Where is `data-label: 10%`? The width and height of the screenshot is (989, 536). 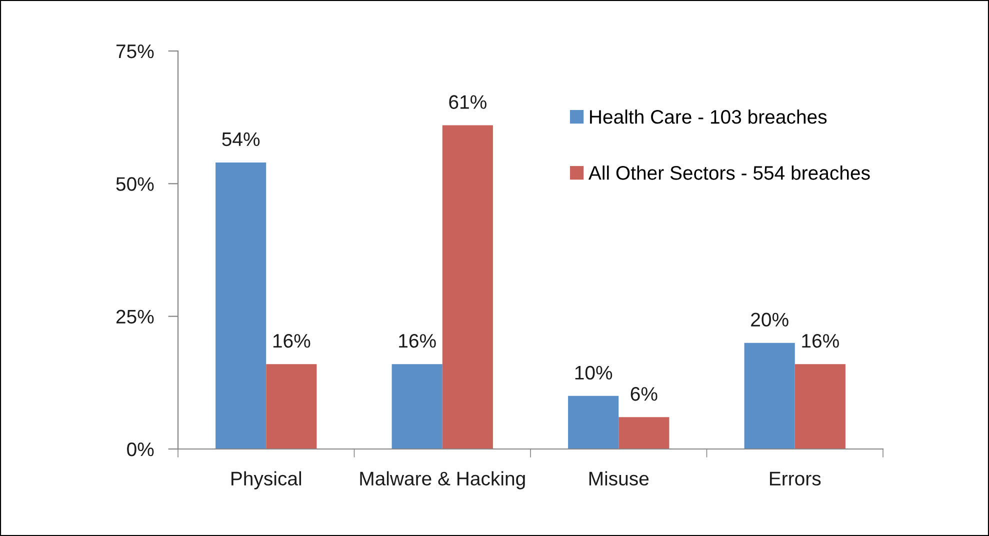
data-label: 10% is located at coordinates (593, 373).